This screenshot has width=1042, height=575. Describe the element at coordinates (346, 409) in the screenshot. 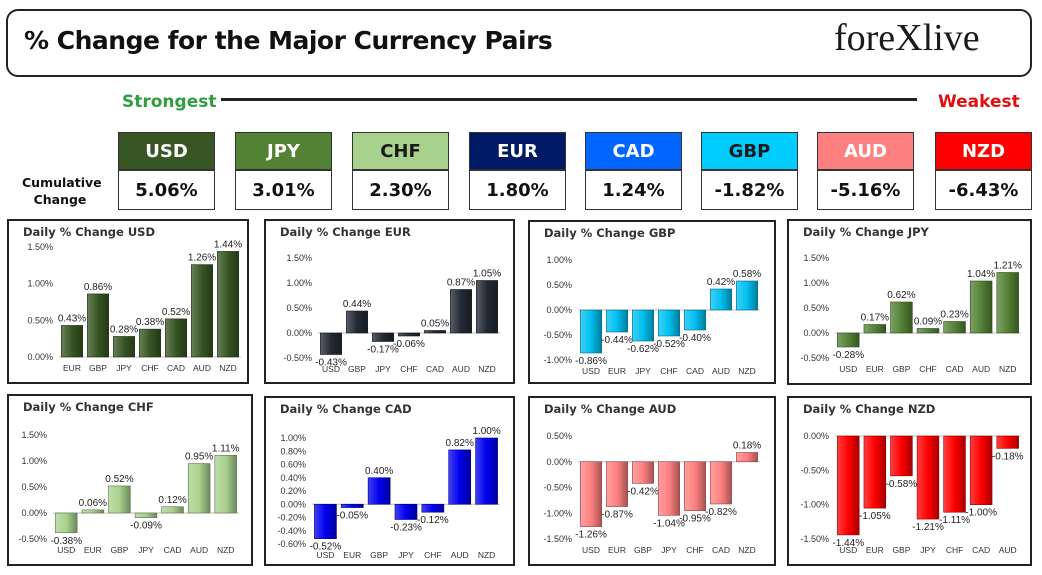

I see `chart-title: Daily % Change CAD` at that location.